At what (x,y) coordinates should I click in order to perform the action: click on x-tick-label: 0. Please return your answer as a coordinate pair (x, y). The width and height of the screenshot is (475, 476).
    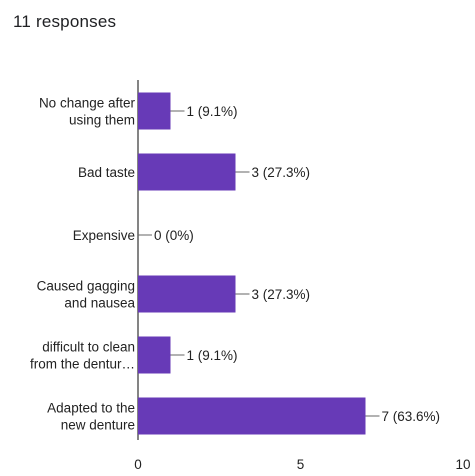
    Looking at the image, I should click on (138, 464).